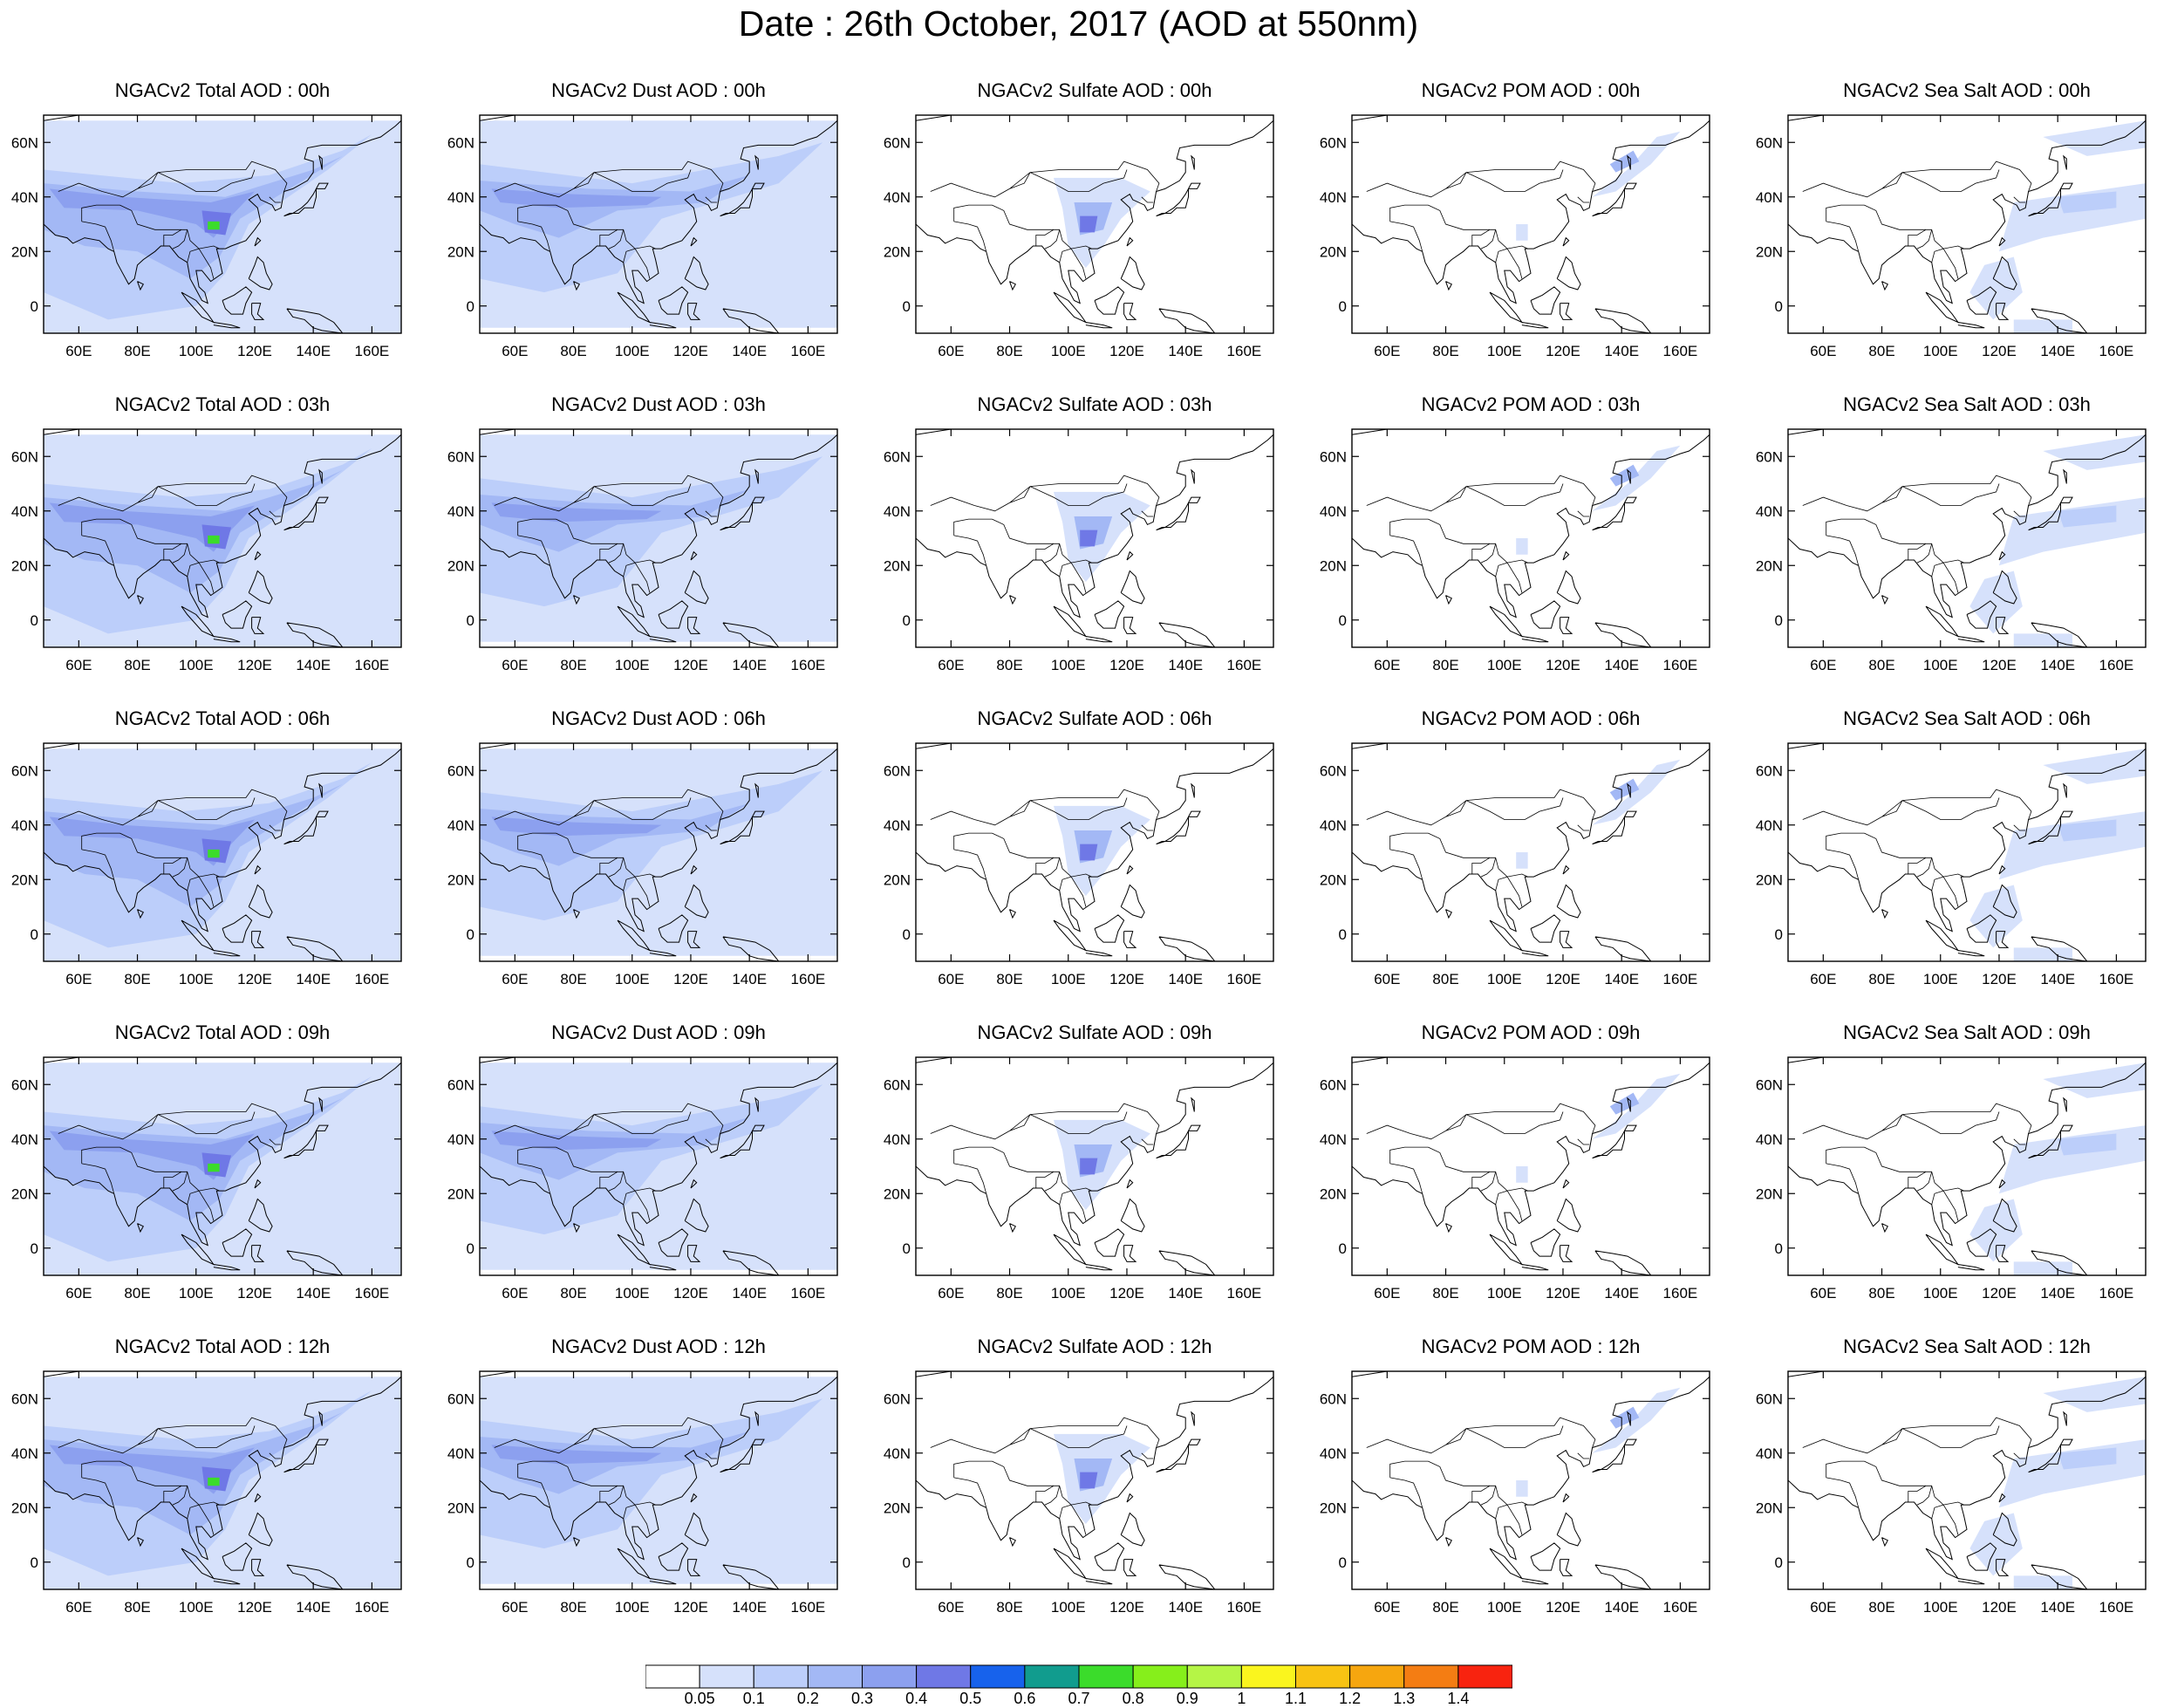 This screenshot has height=1708, width=2157. I want to click on panel-title: NGACv2 Total AOD : 06h, so click(223, 718).